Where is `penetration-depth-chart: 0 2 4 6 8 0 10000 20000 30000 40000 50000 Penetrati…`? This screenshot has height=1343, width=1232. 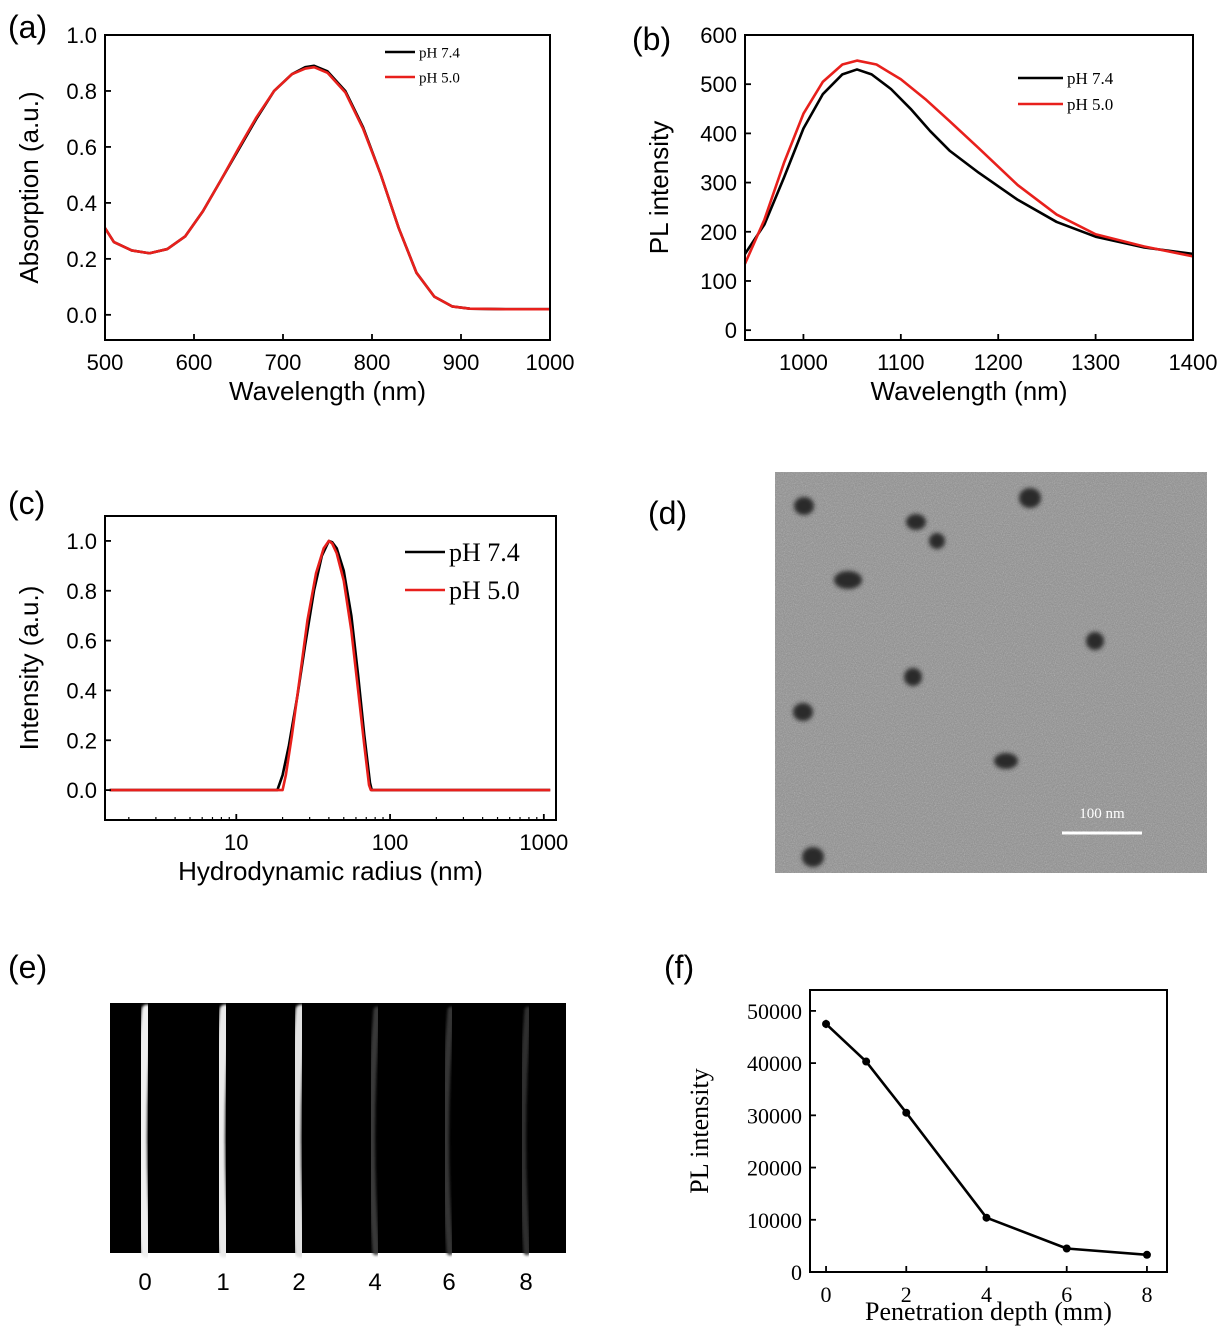 penetration-depth-chart: 0 2 4 6 8 0 10000 20000 30000 40000 50000 Penetrati… is located at coordinates (926, 1157).